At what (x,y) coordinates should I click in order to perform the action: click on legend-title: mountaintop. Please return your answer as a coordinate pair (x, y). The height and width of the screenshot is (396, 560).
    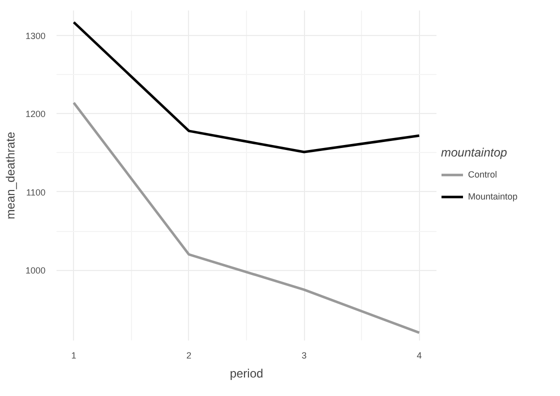
    Looking at the image, I should click on (474, 153).